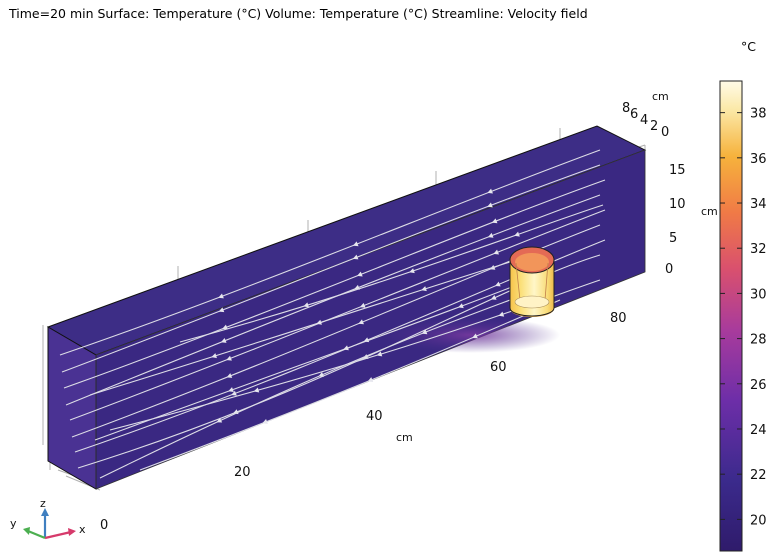  What do you see at coordinates (758, 475) in the screenshot?
I see `colorbar-tick-label: 22` at bounding box center [758, 475].